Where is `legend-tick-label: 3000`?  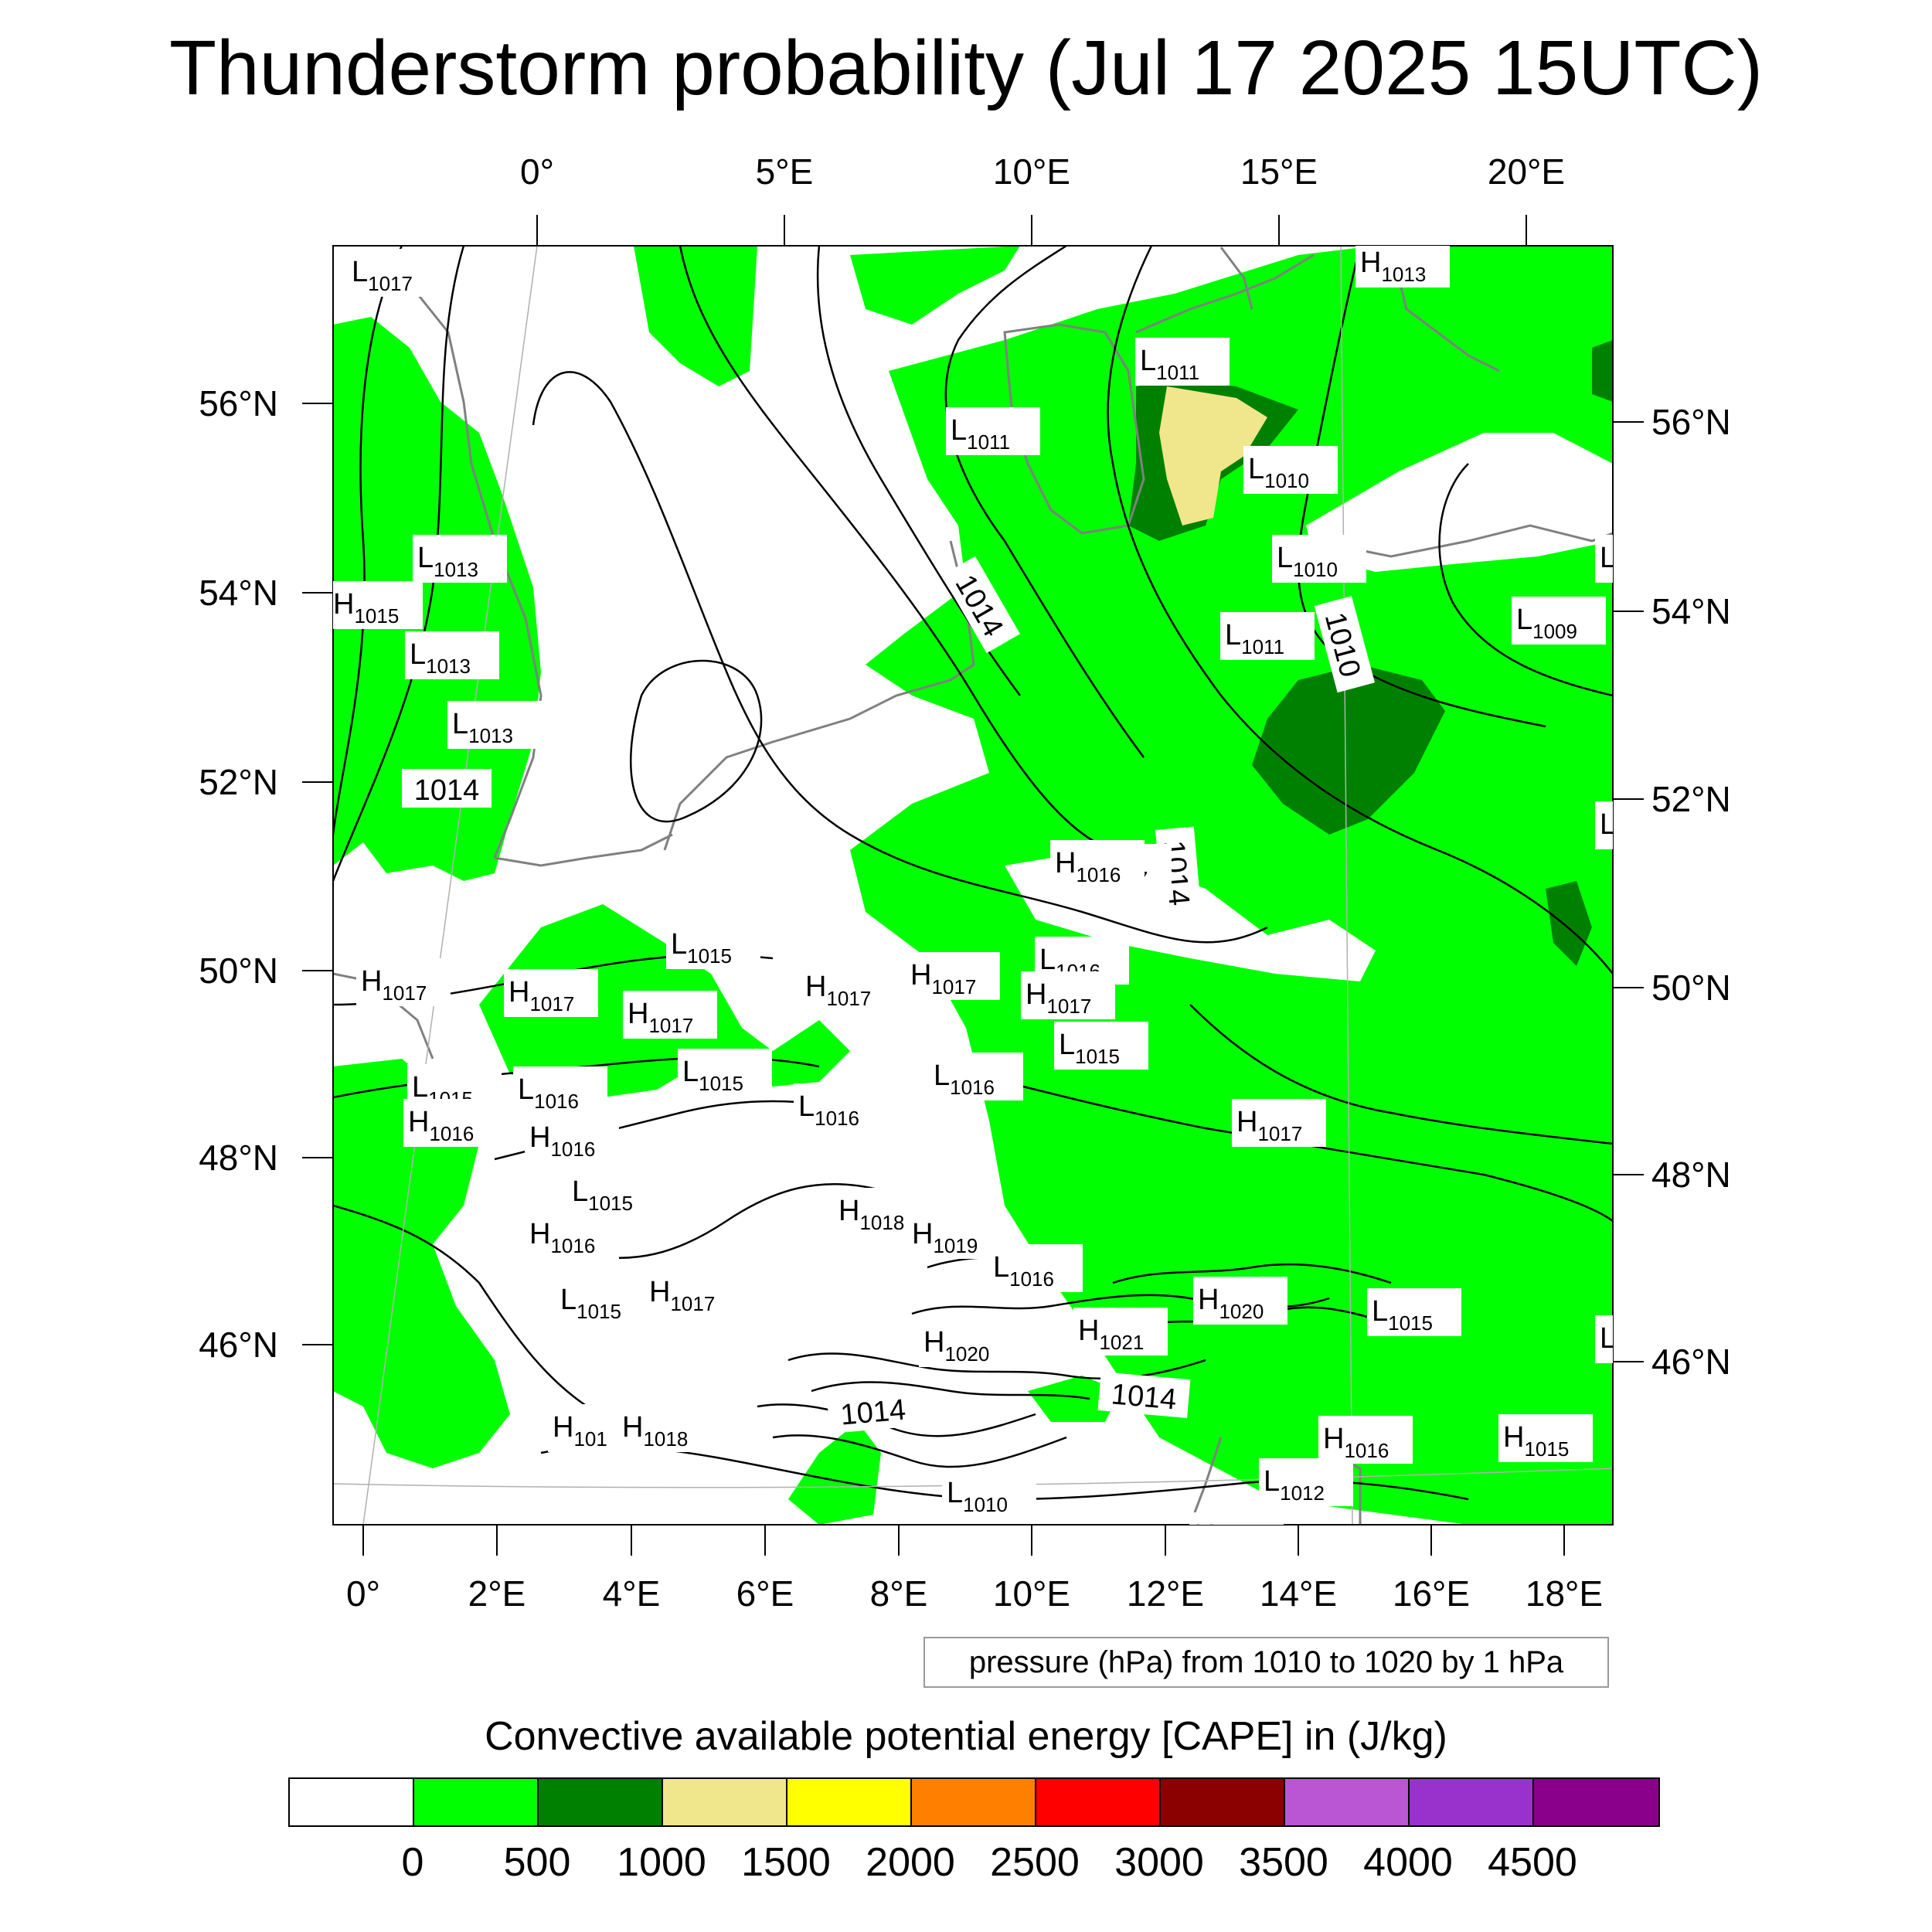 legend-tick-label: 3000 is located at coordinates (1159, 1863).